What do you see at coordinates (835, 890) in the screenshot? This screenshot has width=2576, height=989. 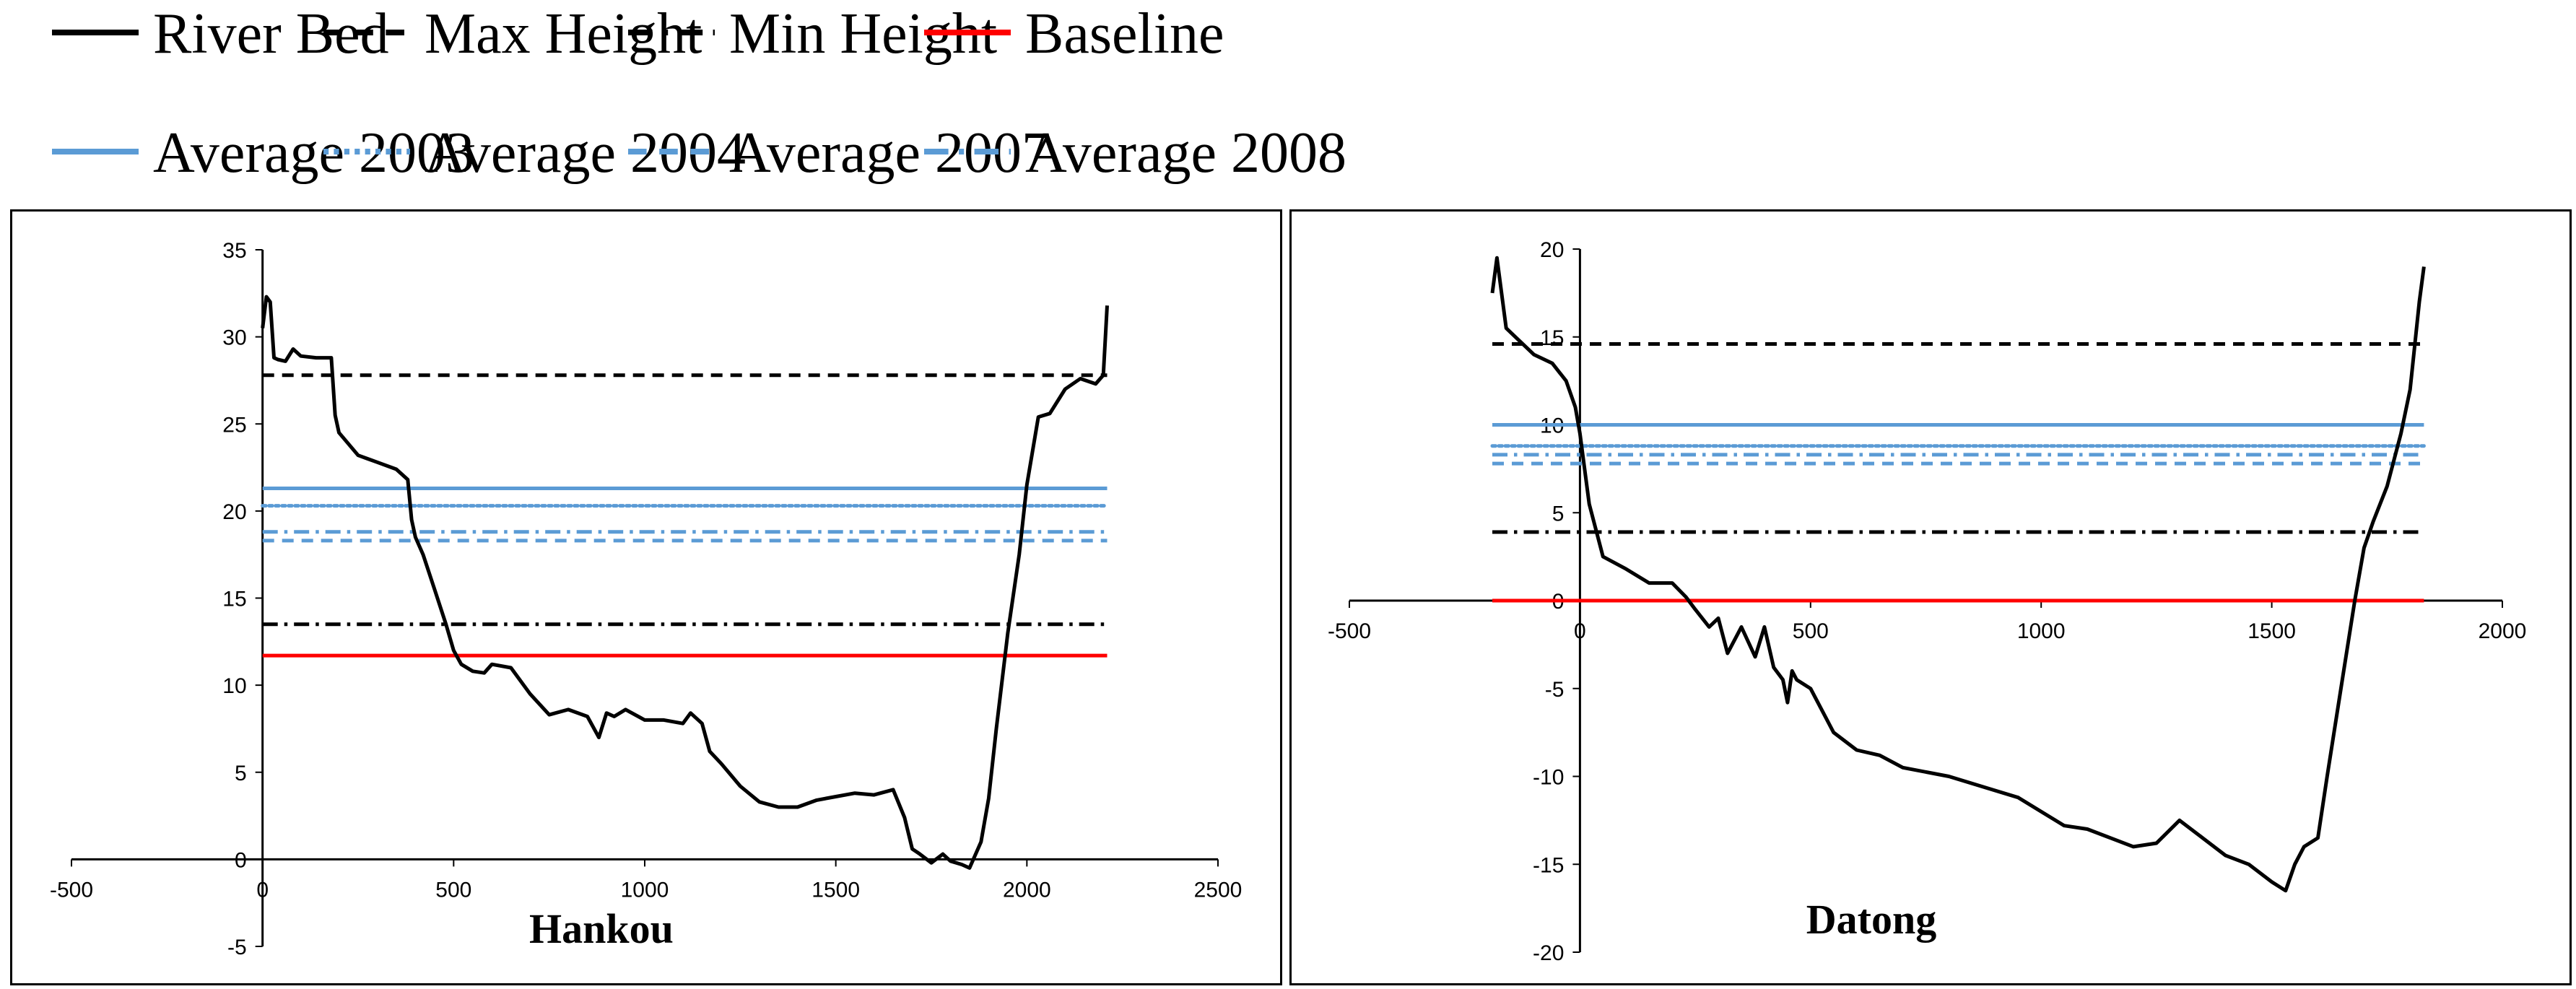 I see `hankou-x-tick-label: 1500` at bounding box center [835, 890].